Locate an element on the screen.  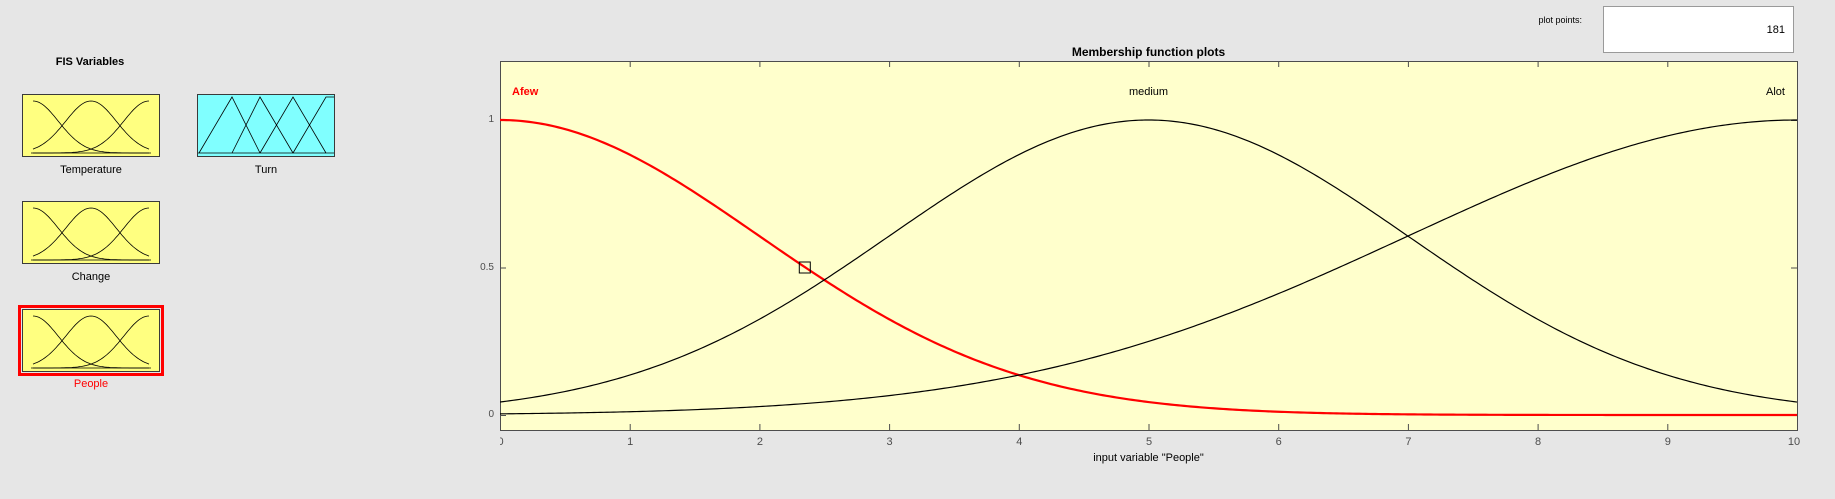
x-tick-label: 7 is located at coordinates (1408, 442).